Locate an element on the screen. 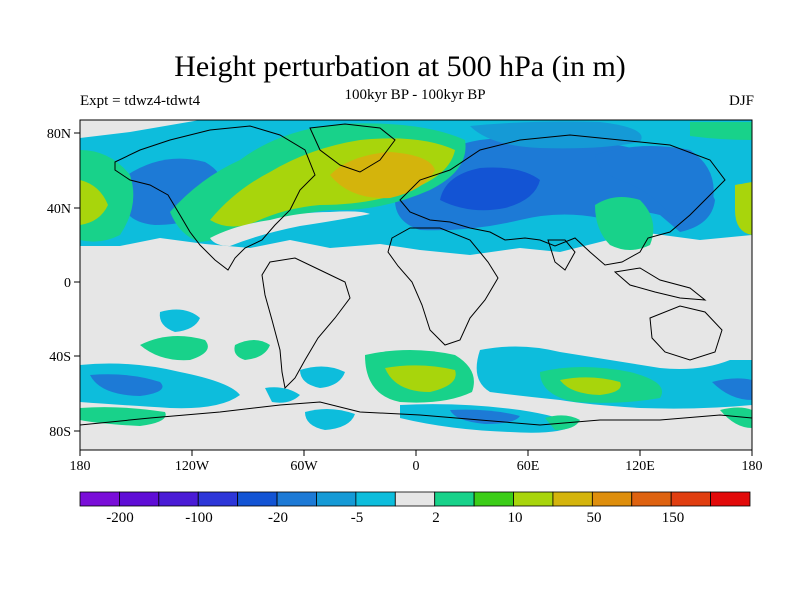 This screenshot has width=800, height=600. high-arctic-ne is located at coordinates (721, 131).